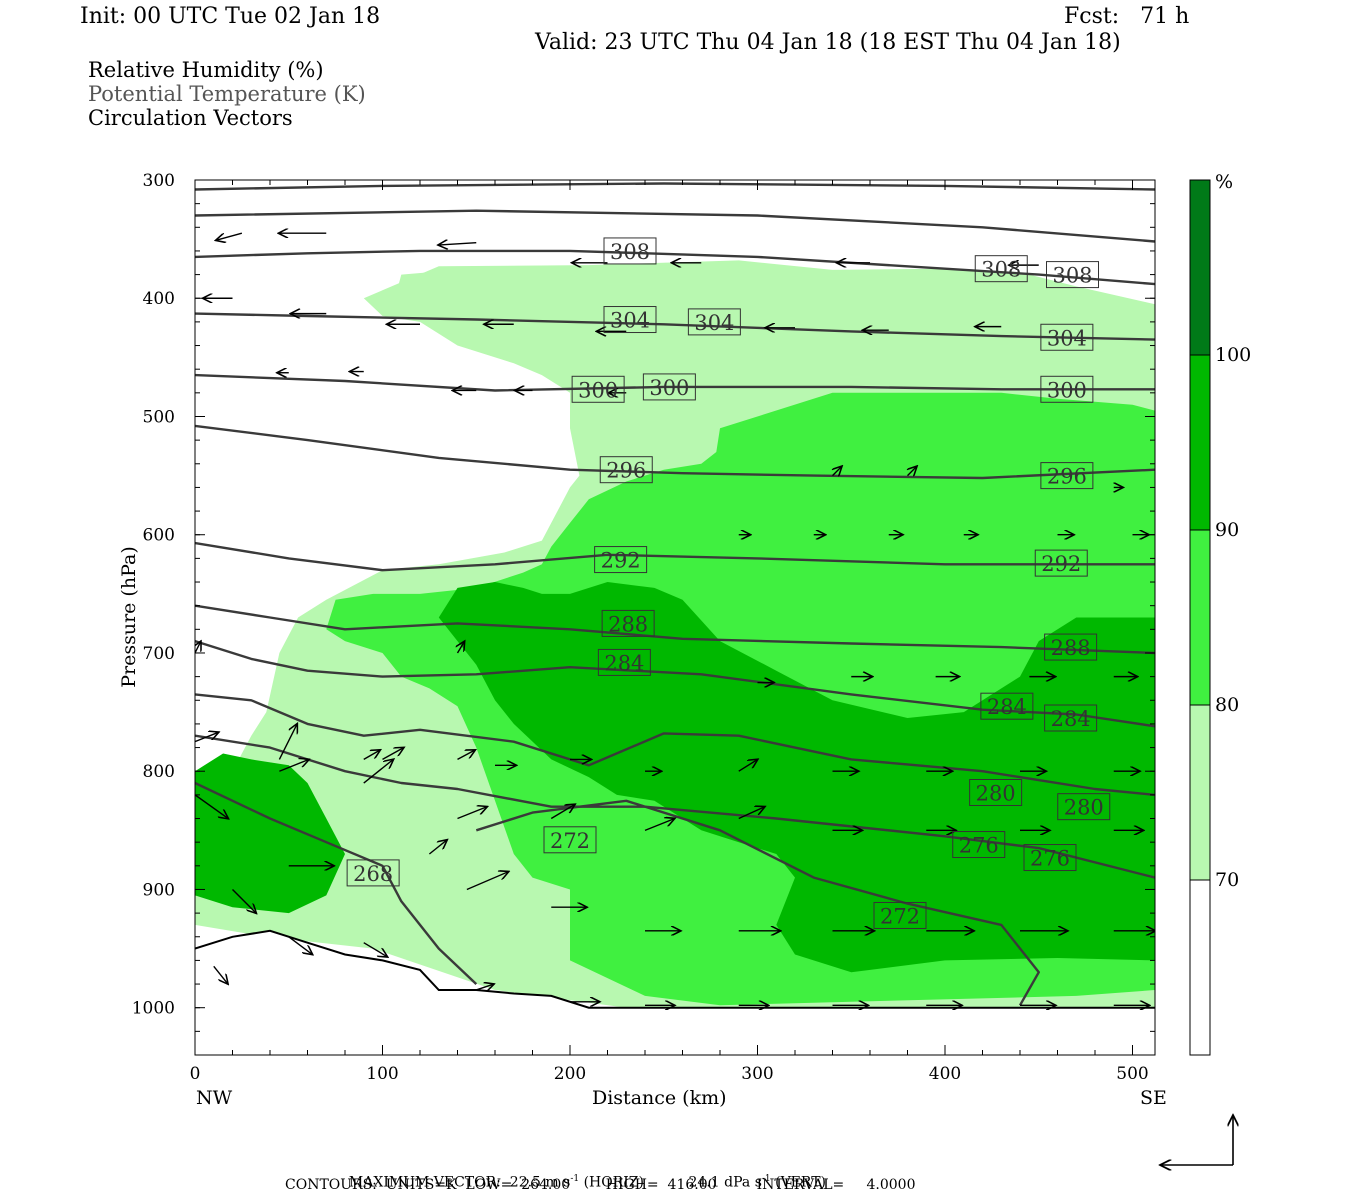  I want to click on contour-label: 304, so click(1067, 337).